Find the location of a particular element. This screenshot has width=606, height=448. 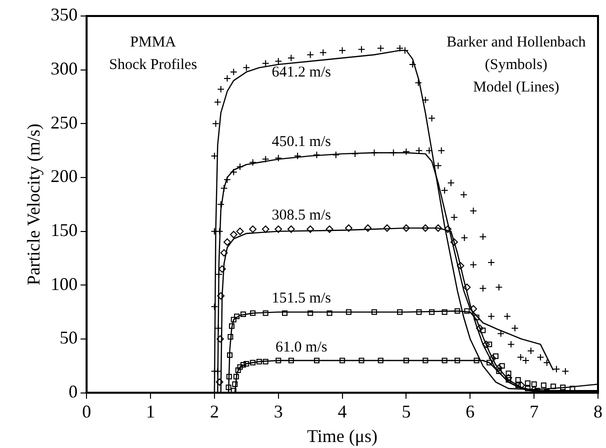

y-tick-label: 350 is located at coordinates (64, 14).